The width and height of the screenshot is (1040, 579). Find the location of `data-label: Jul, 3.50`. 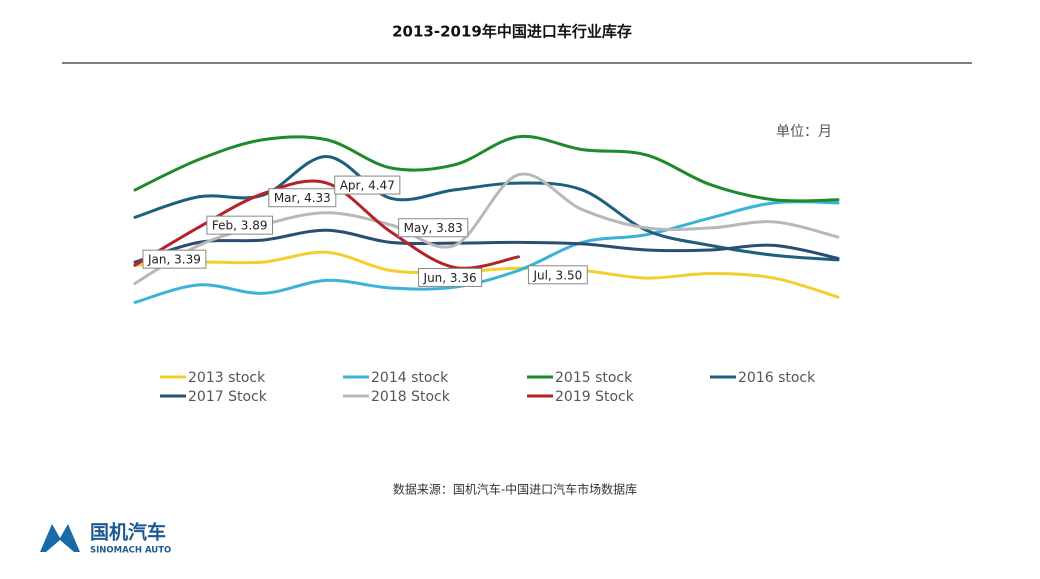

data-label: Jul, 3.50 is located at coordinates (557, 275).